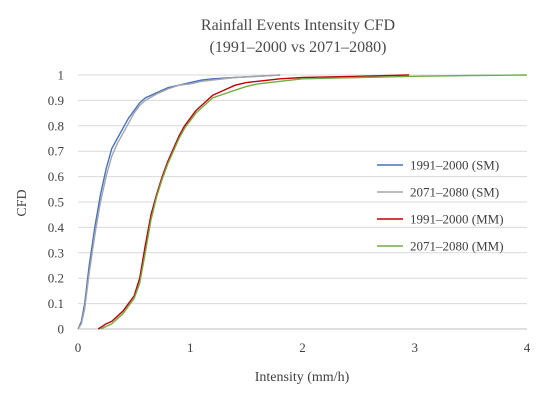  Describe the element at coordinates (56, 252) in the screenshot. I see `y-tick-label: 0.3` at that location.